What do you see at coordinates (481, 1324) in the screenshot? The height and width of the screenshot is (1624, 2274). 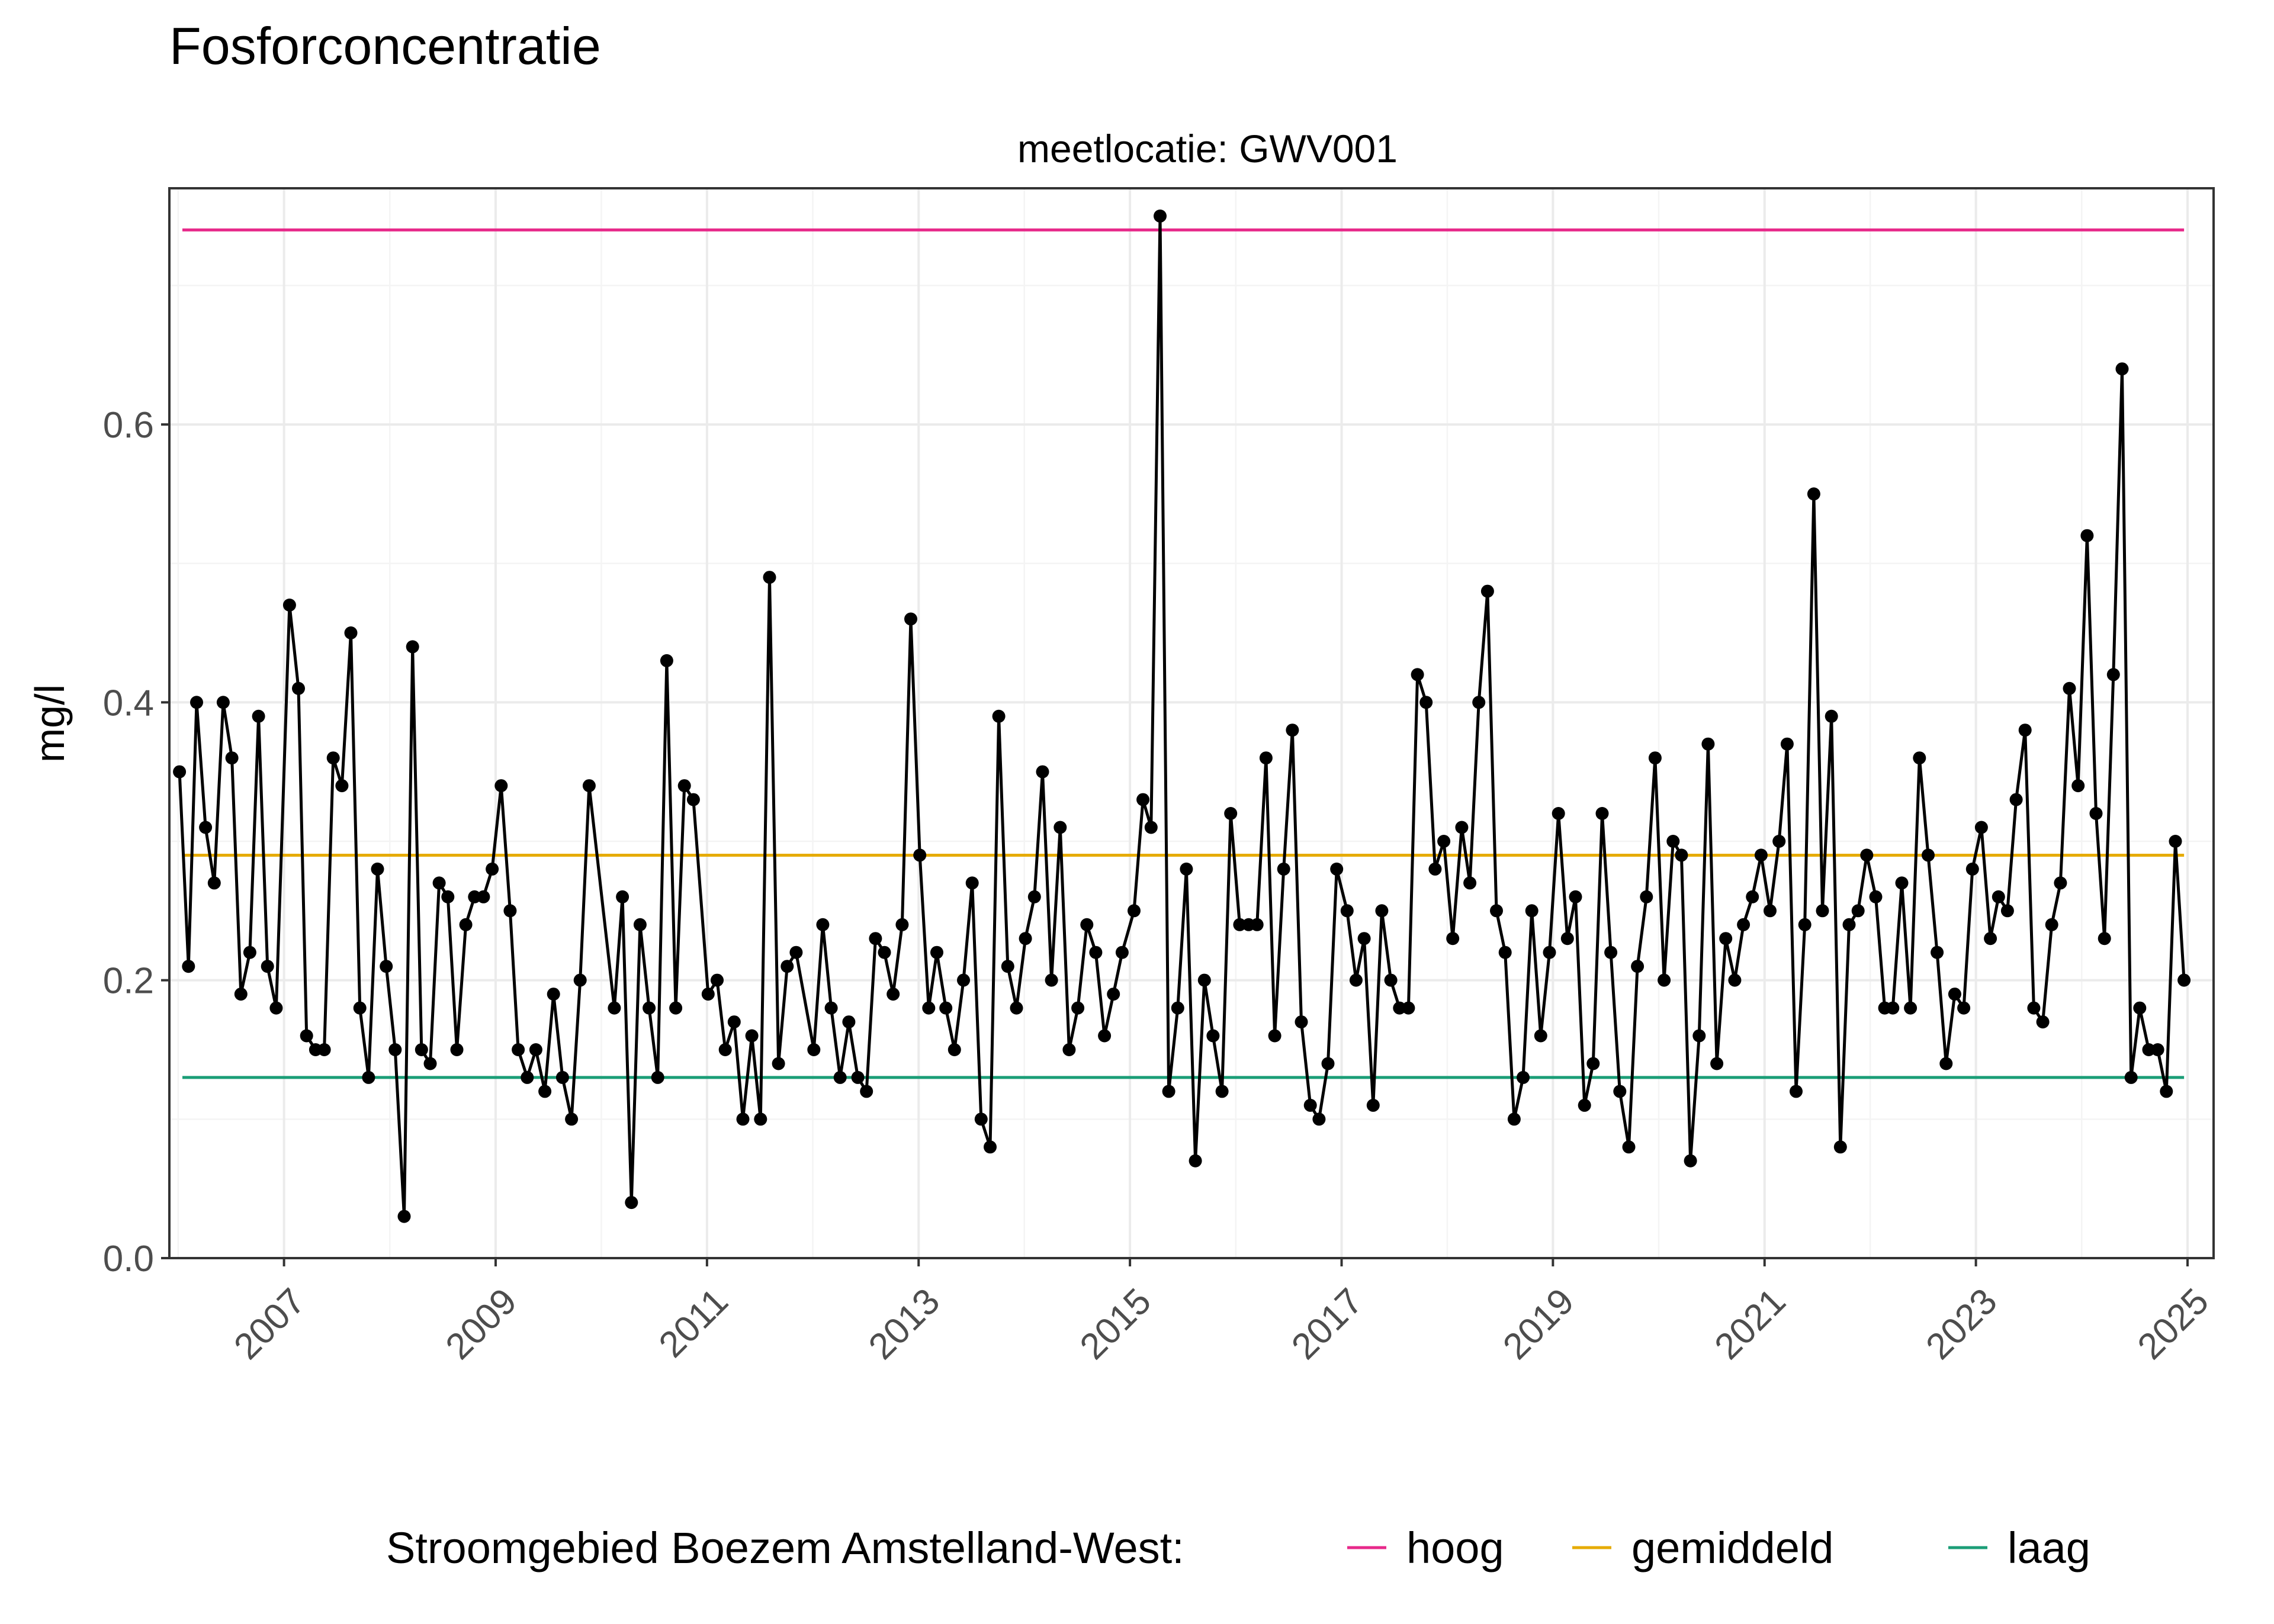 I see `x-tick-label: 2009` at bounding box center [481, 1324].